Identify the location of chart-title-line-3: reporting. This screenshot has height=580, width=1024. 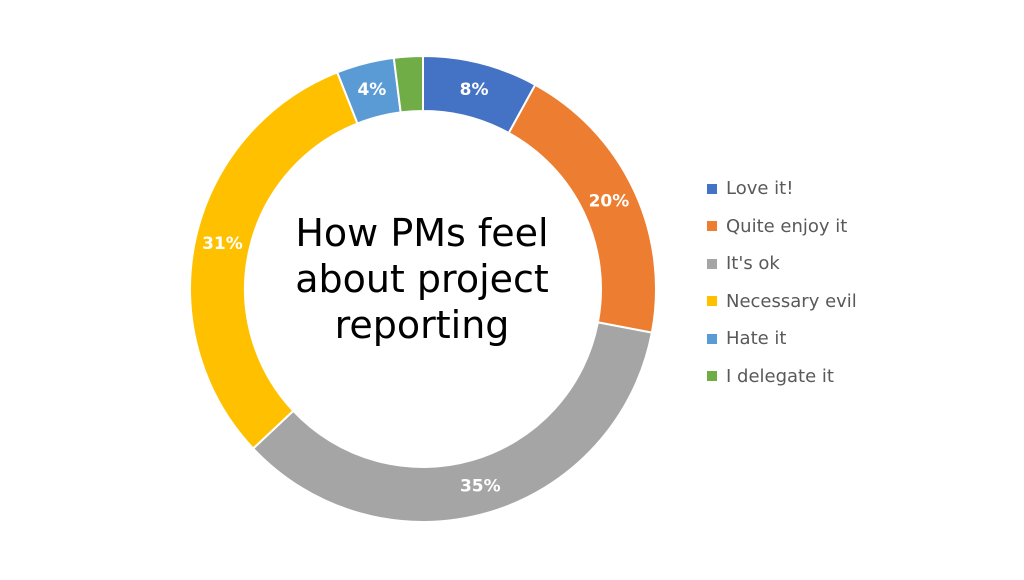
(422, 325).